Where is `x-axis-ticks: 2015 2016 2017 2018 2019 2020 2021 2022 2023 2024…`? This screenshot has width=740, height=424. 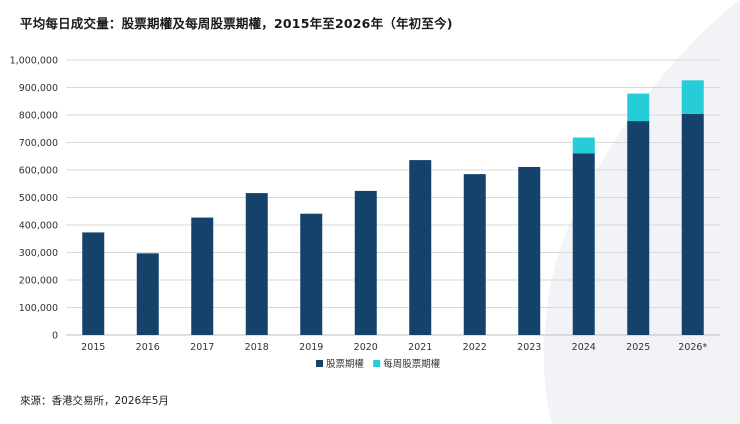 x-axis-ticks: 2015 2016 2017 2018 2019 2020 2021 2022 2023 2024… is located at coordinates (394, 347).